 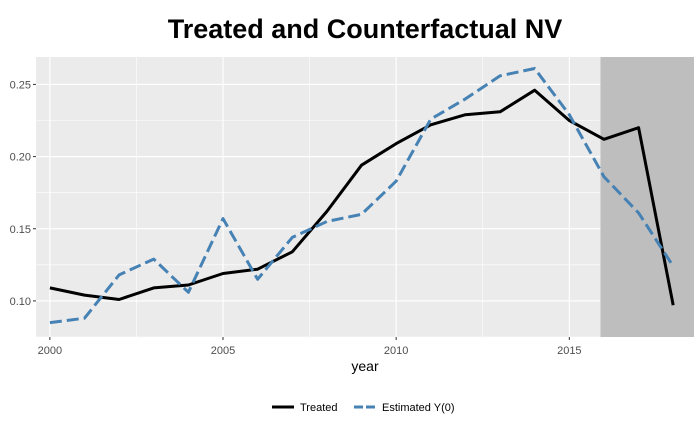 What do you see at coordinates (365, 366) in the screenshot?
I see `x-axis-title: year` at bounding box center [365, 366].